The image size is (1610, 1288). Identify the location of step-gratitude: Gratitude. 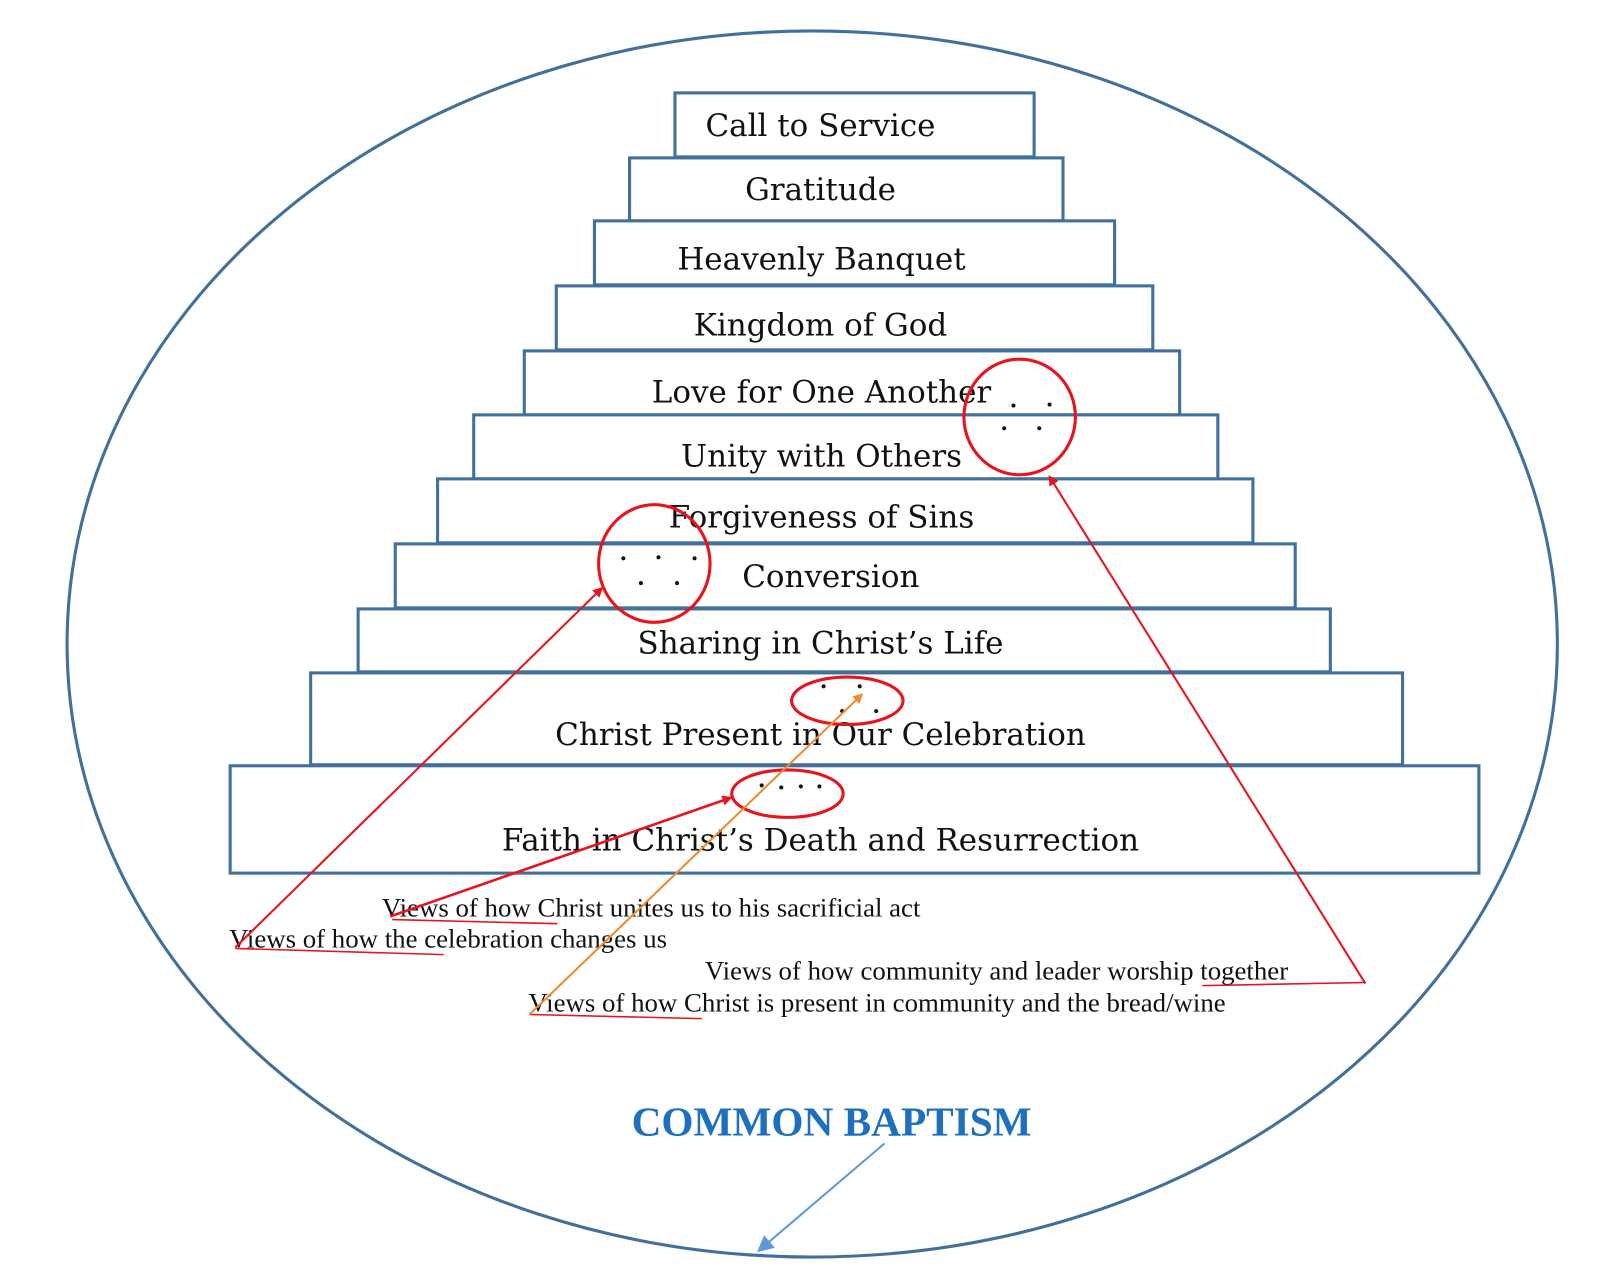
(846, 189).